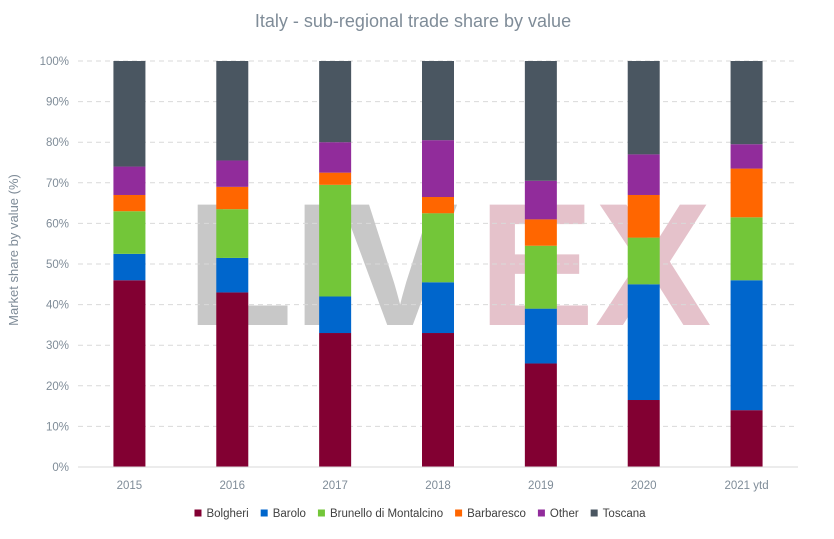 This screenshot has width=834, height=539. Describe the element at coordinates (57, 265) in the screenshot. I see `y-tick-label: 50%` at that location.